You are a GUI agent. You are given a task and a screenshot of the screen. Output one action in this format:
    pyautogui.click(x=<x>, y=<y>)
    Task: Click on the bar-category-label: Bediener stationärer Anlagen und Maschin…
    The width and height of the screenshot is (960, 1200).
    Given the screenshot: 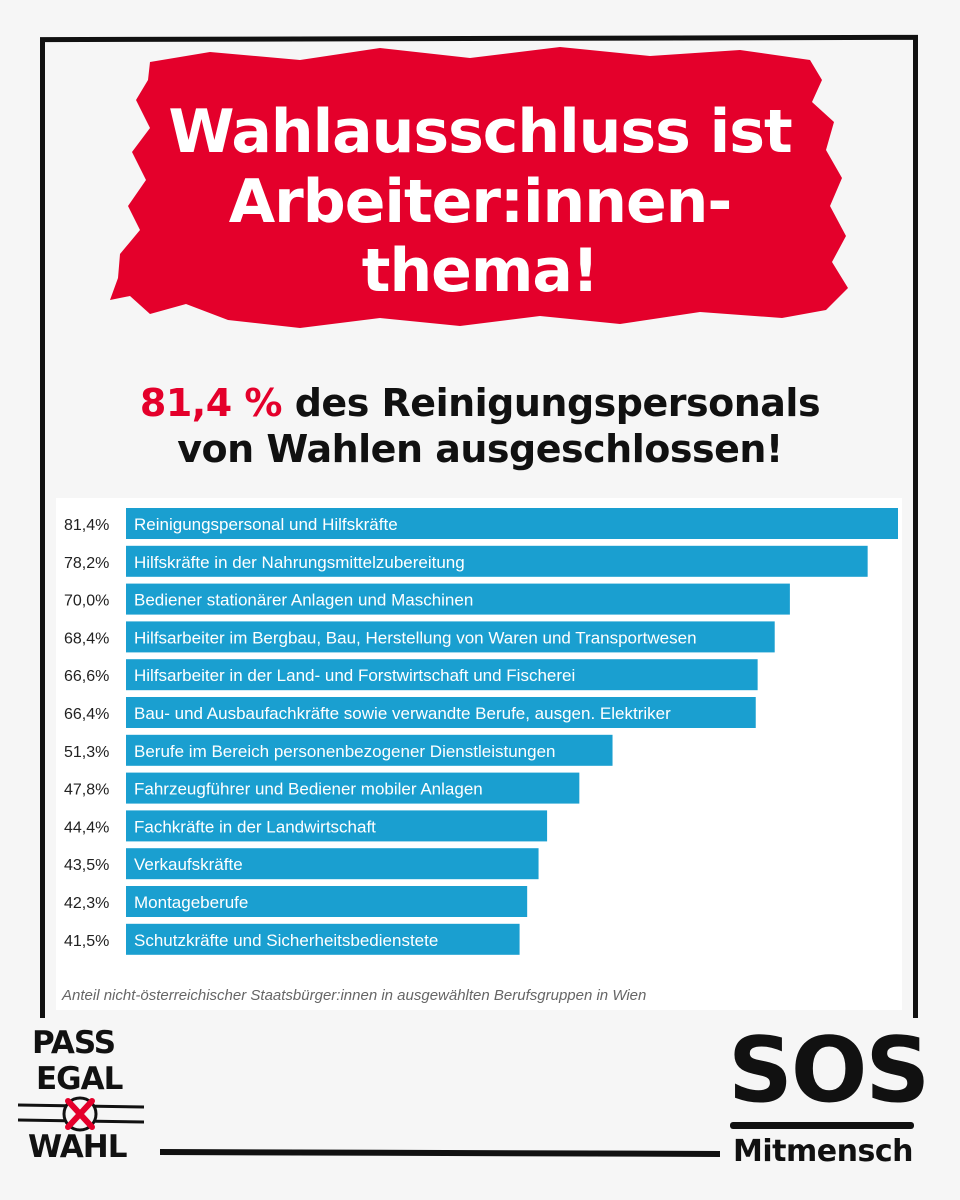 What is the action you would take?
    pyautogui.click(x=303, y=600)
    